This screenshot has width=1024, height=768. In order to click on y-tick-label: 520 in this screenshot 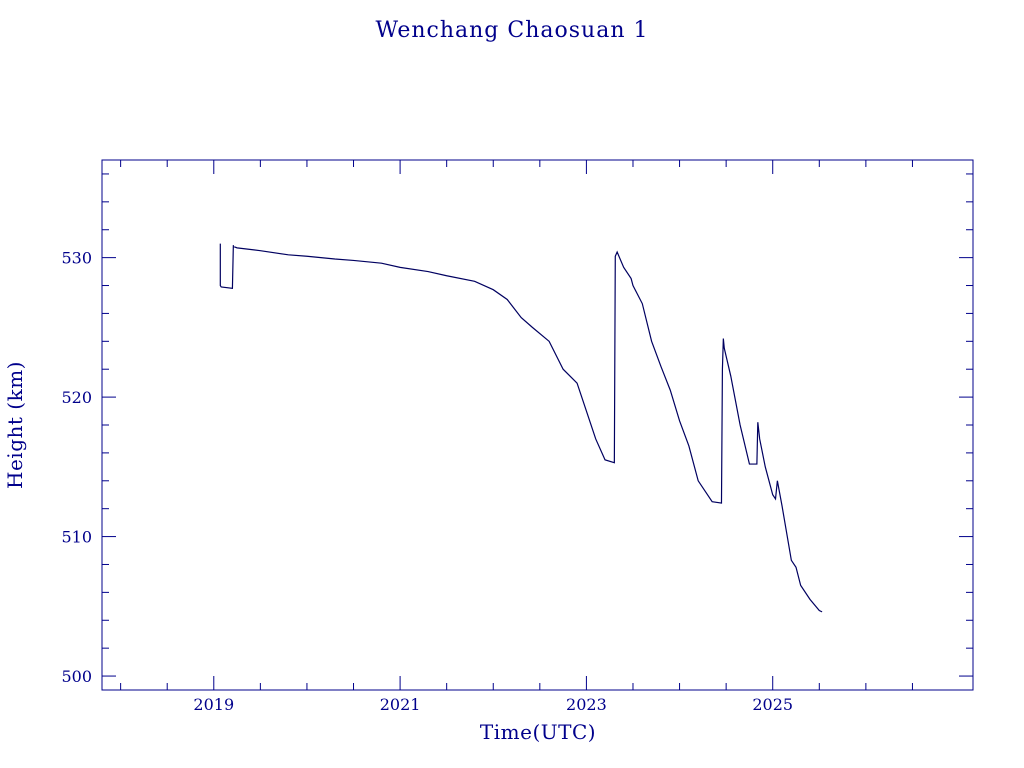, I will do `click(76, 397)`.